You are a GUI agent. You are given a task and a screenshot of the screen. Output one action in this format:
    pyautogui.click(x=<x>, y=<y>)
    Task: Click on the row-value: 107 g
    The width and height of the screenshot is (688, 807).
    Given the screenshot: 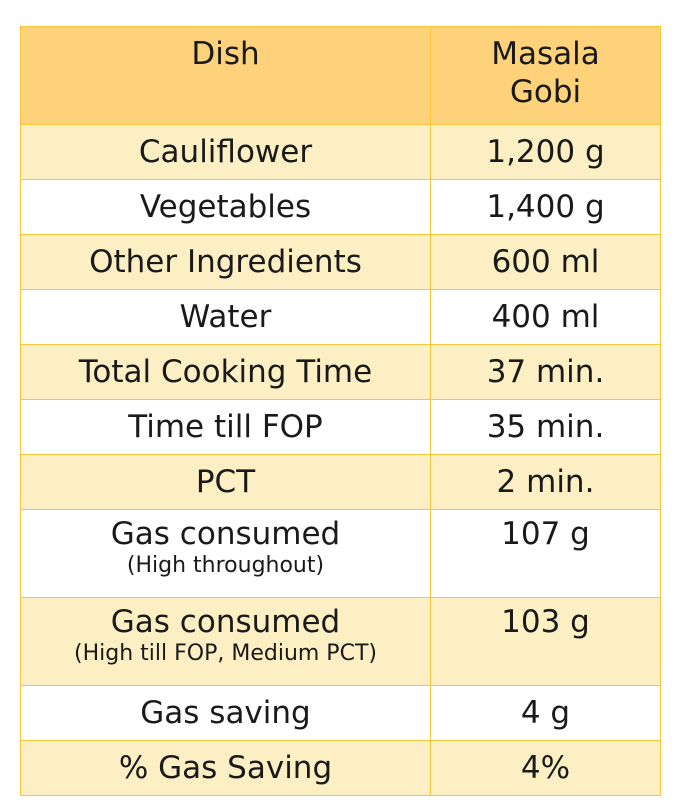 What is the action you would take?
    pyautogui.click(x=545, y=553)
    